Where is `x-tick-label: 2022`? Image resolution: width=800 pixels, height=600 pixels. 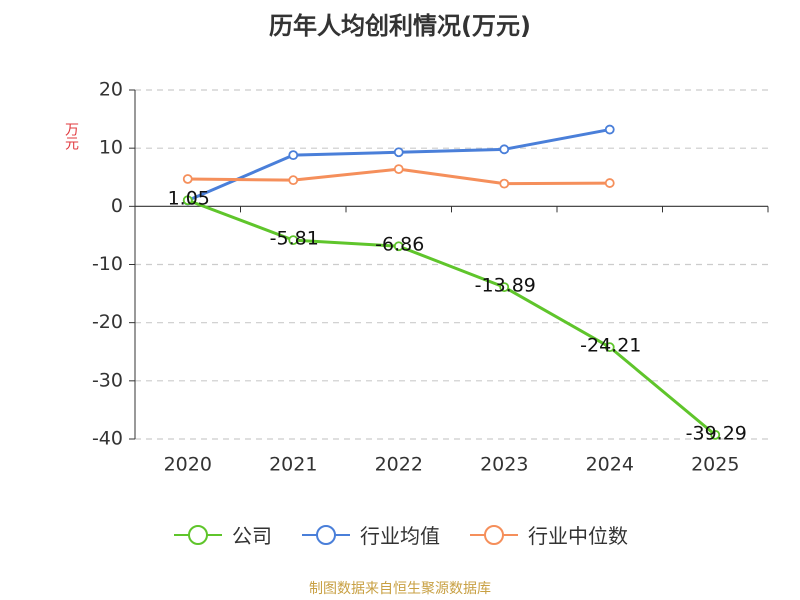
x-tick-label: 2022 is located at coordinates (399, 465).